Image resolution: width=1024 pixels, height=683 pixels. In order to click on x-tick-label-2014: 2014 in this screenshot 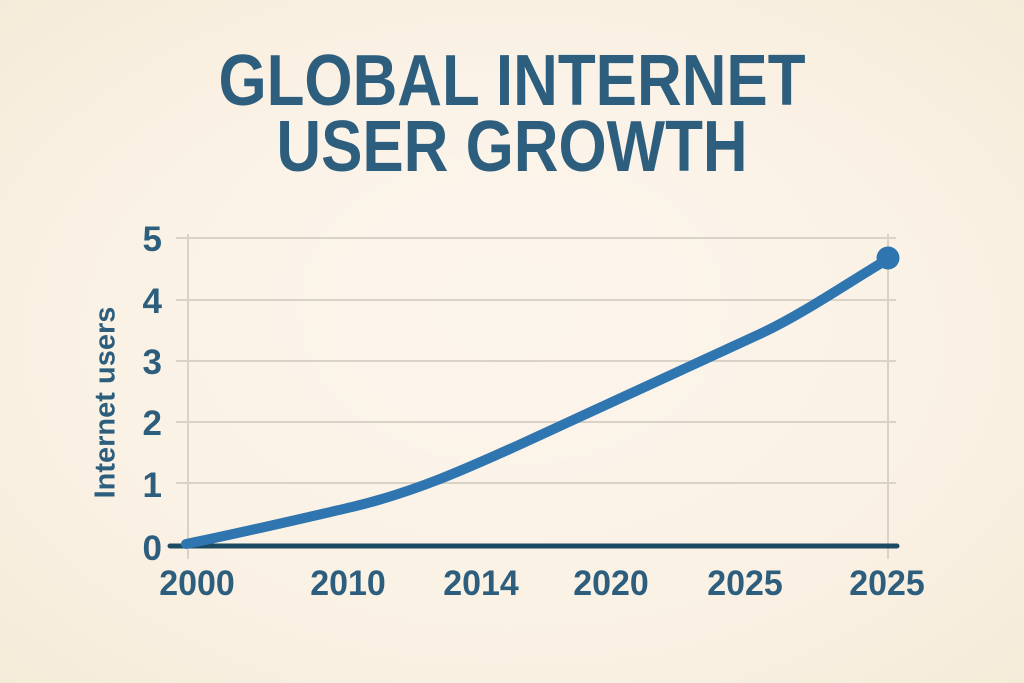, I will do `click(481, 583)`.